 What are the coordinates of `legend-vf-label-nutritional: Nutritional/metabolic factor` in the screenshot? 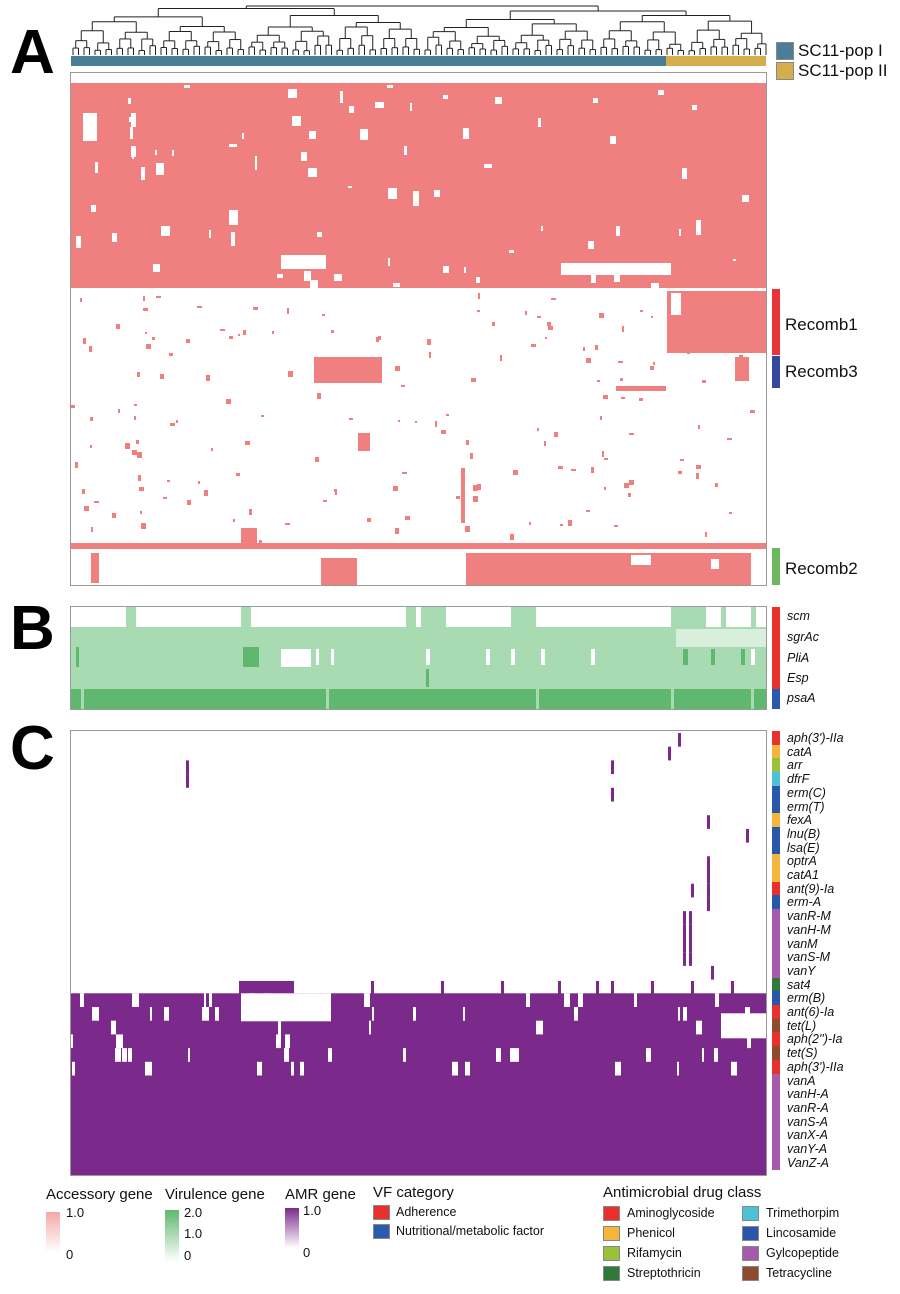 It's located at (470, 1231).